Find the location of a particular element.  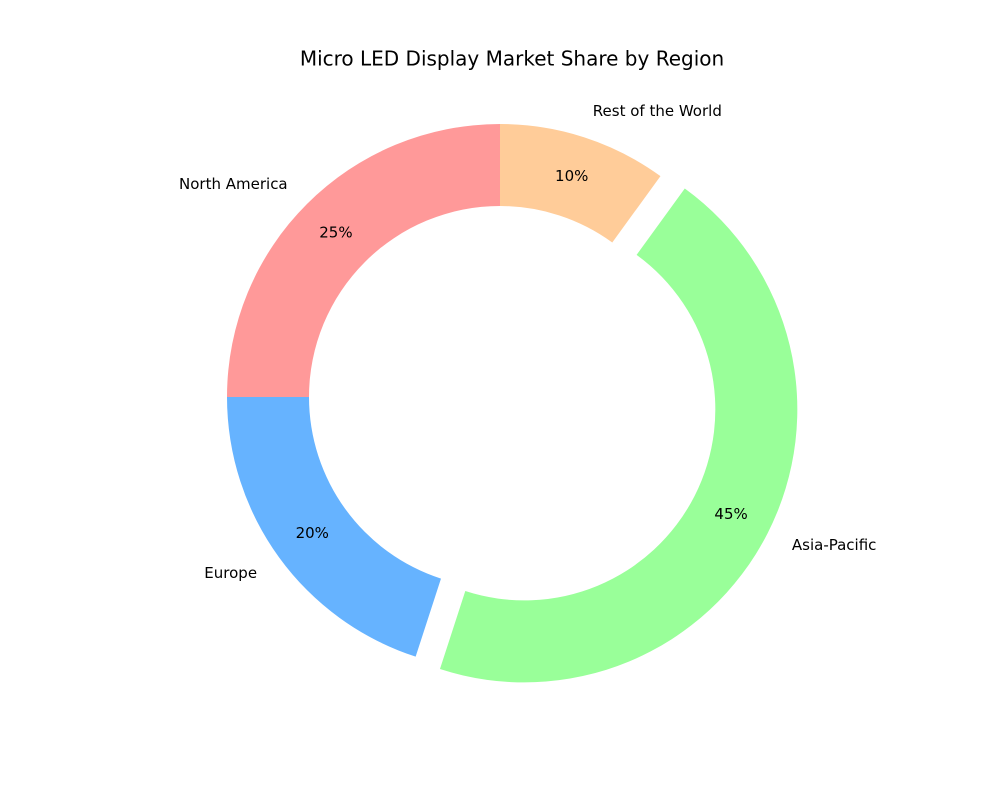

chart-title: Micro LED Display Market Share by Region is located at coordinates (512, 59).